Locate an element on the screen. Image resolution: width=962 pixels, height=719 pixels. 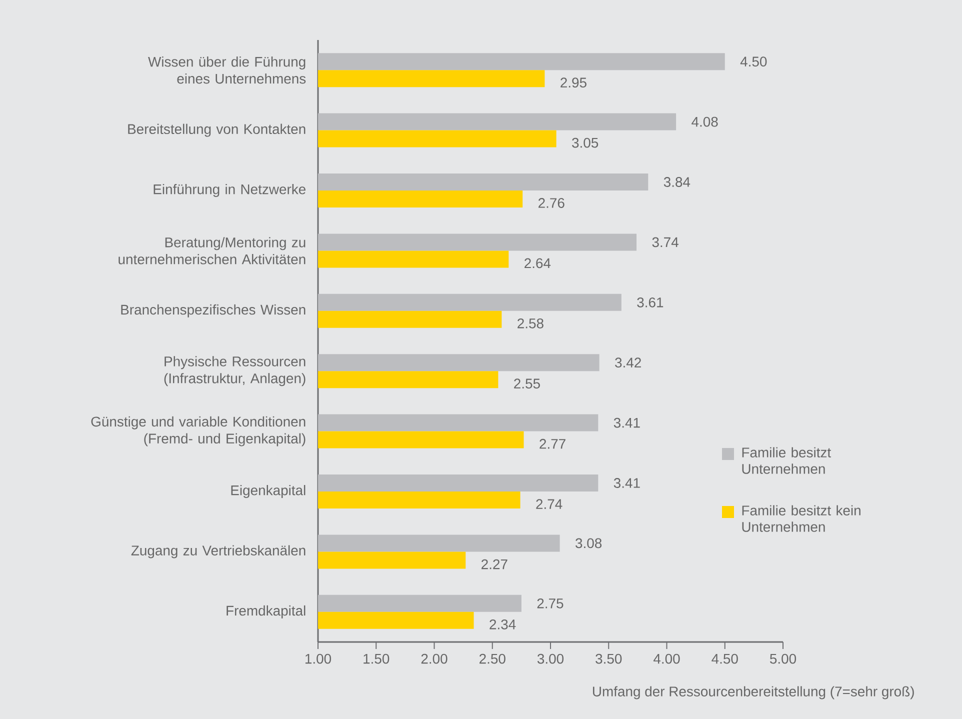
legend-label: Familie besitzt kein Unternehmen is located at coordinates (801, 518).